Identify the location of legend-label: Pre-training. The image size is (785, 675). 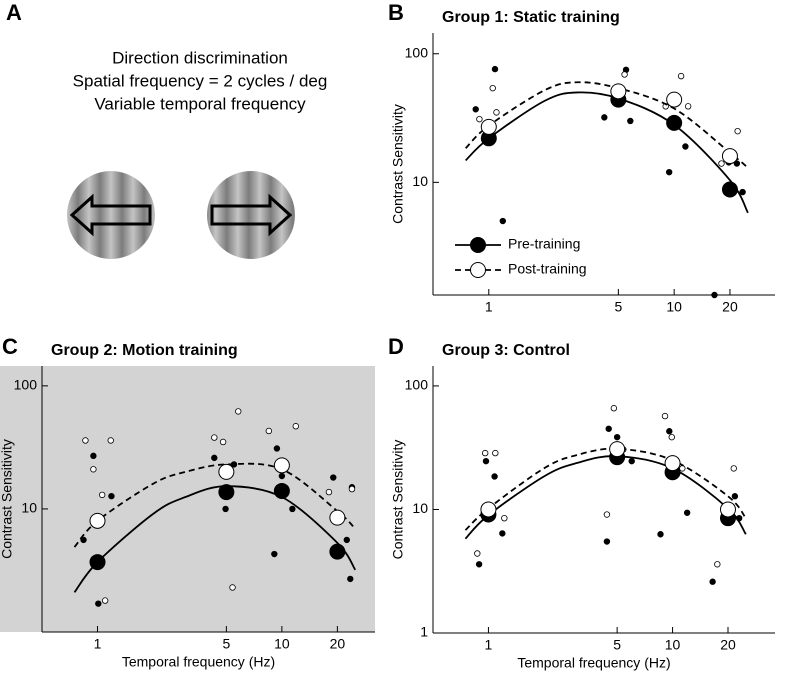
(544, 244).